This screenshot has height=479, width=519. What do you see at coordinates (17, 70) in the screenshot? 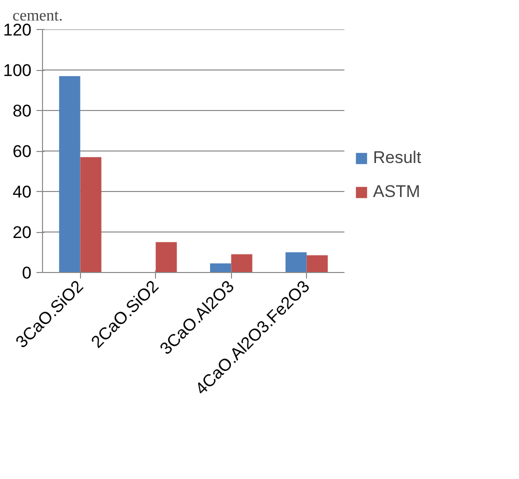
I see `y-tick-label: 100` at bounding box center [17, 70].